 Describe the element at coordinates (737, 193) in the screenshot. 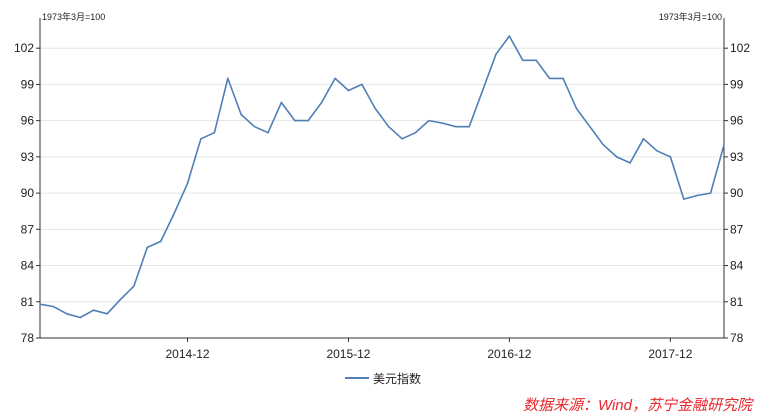

I see `y-tick-label-right: 90` at that location.